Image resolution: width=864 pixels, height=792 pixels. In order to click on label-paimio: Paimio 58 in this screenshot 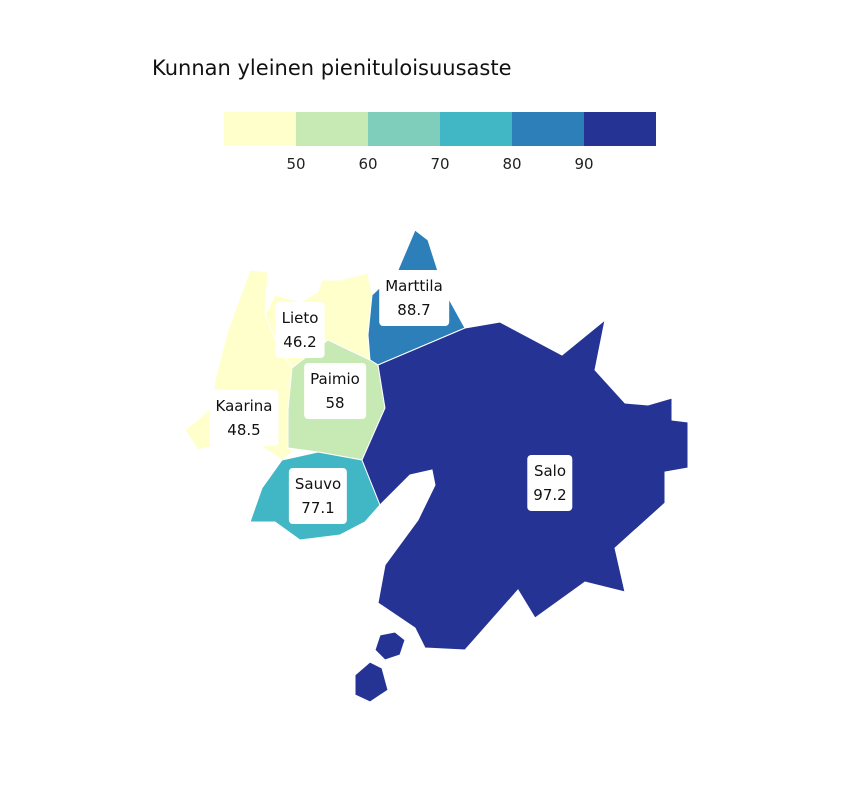, I will do `click(335, 391)`.